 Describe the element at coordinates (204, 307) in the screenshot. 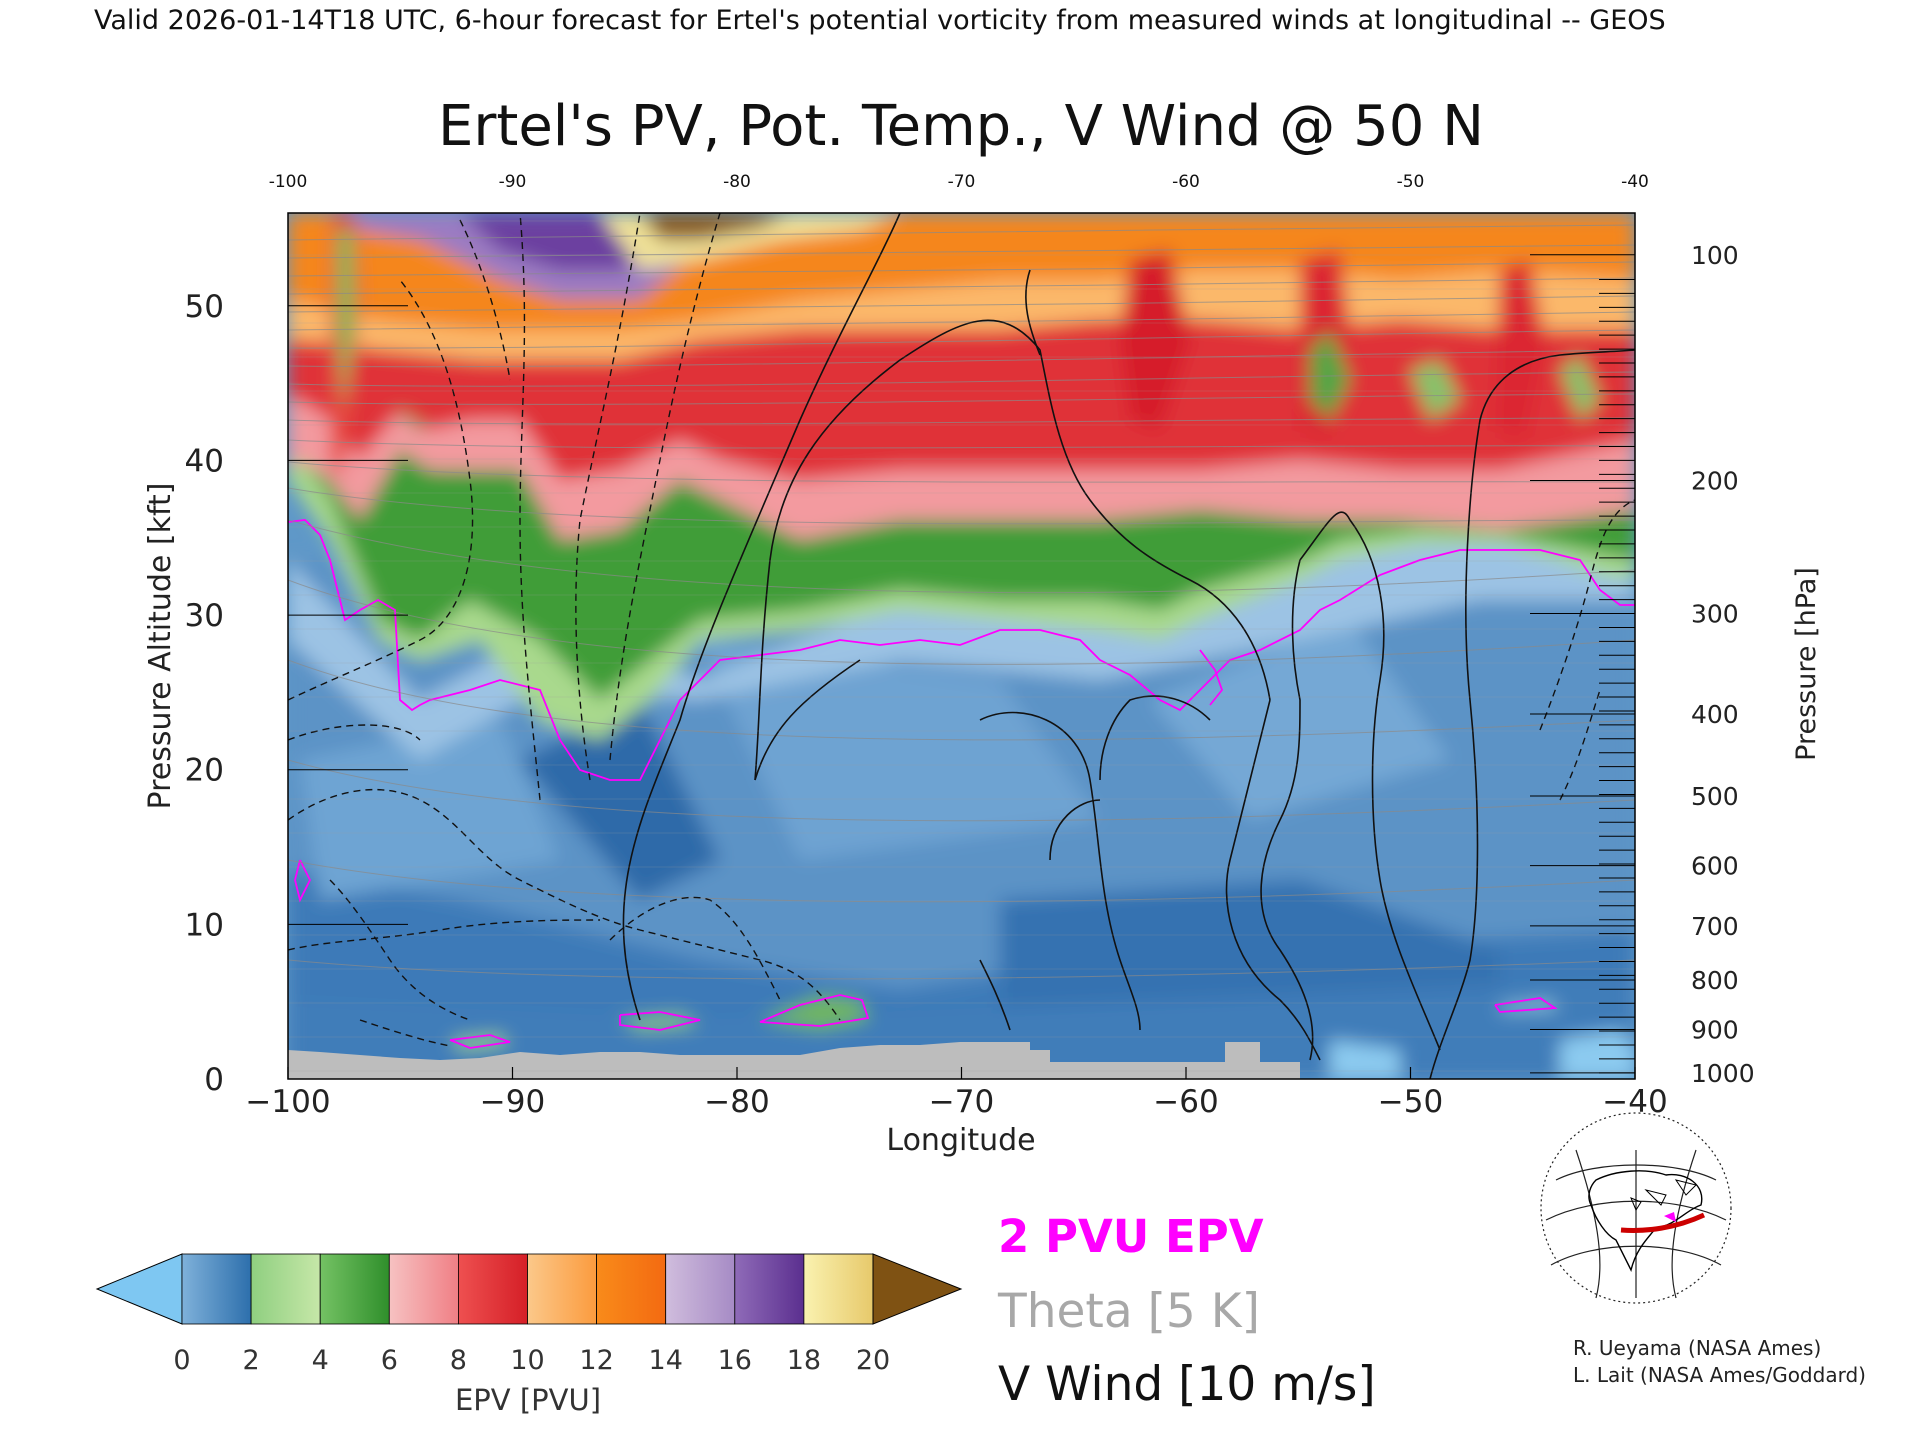

I see `y-tick-label: 50` at that location.